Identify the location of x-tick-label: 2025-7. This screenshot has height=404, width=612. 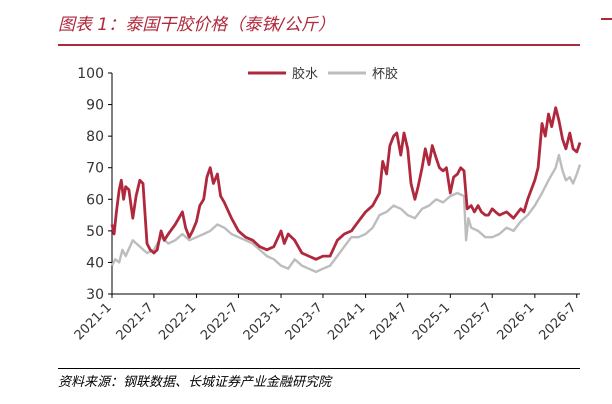
(473, 321).